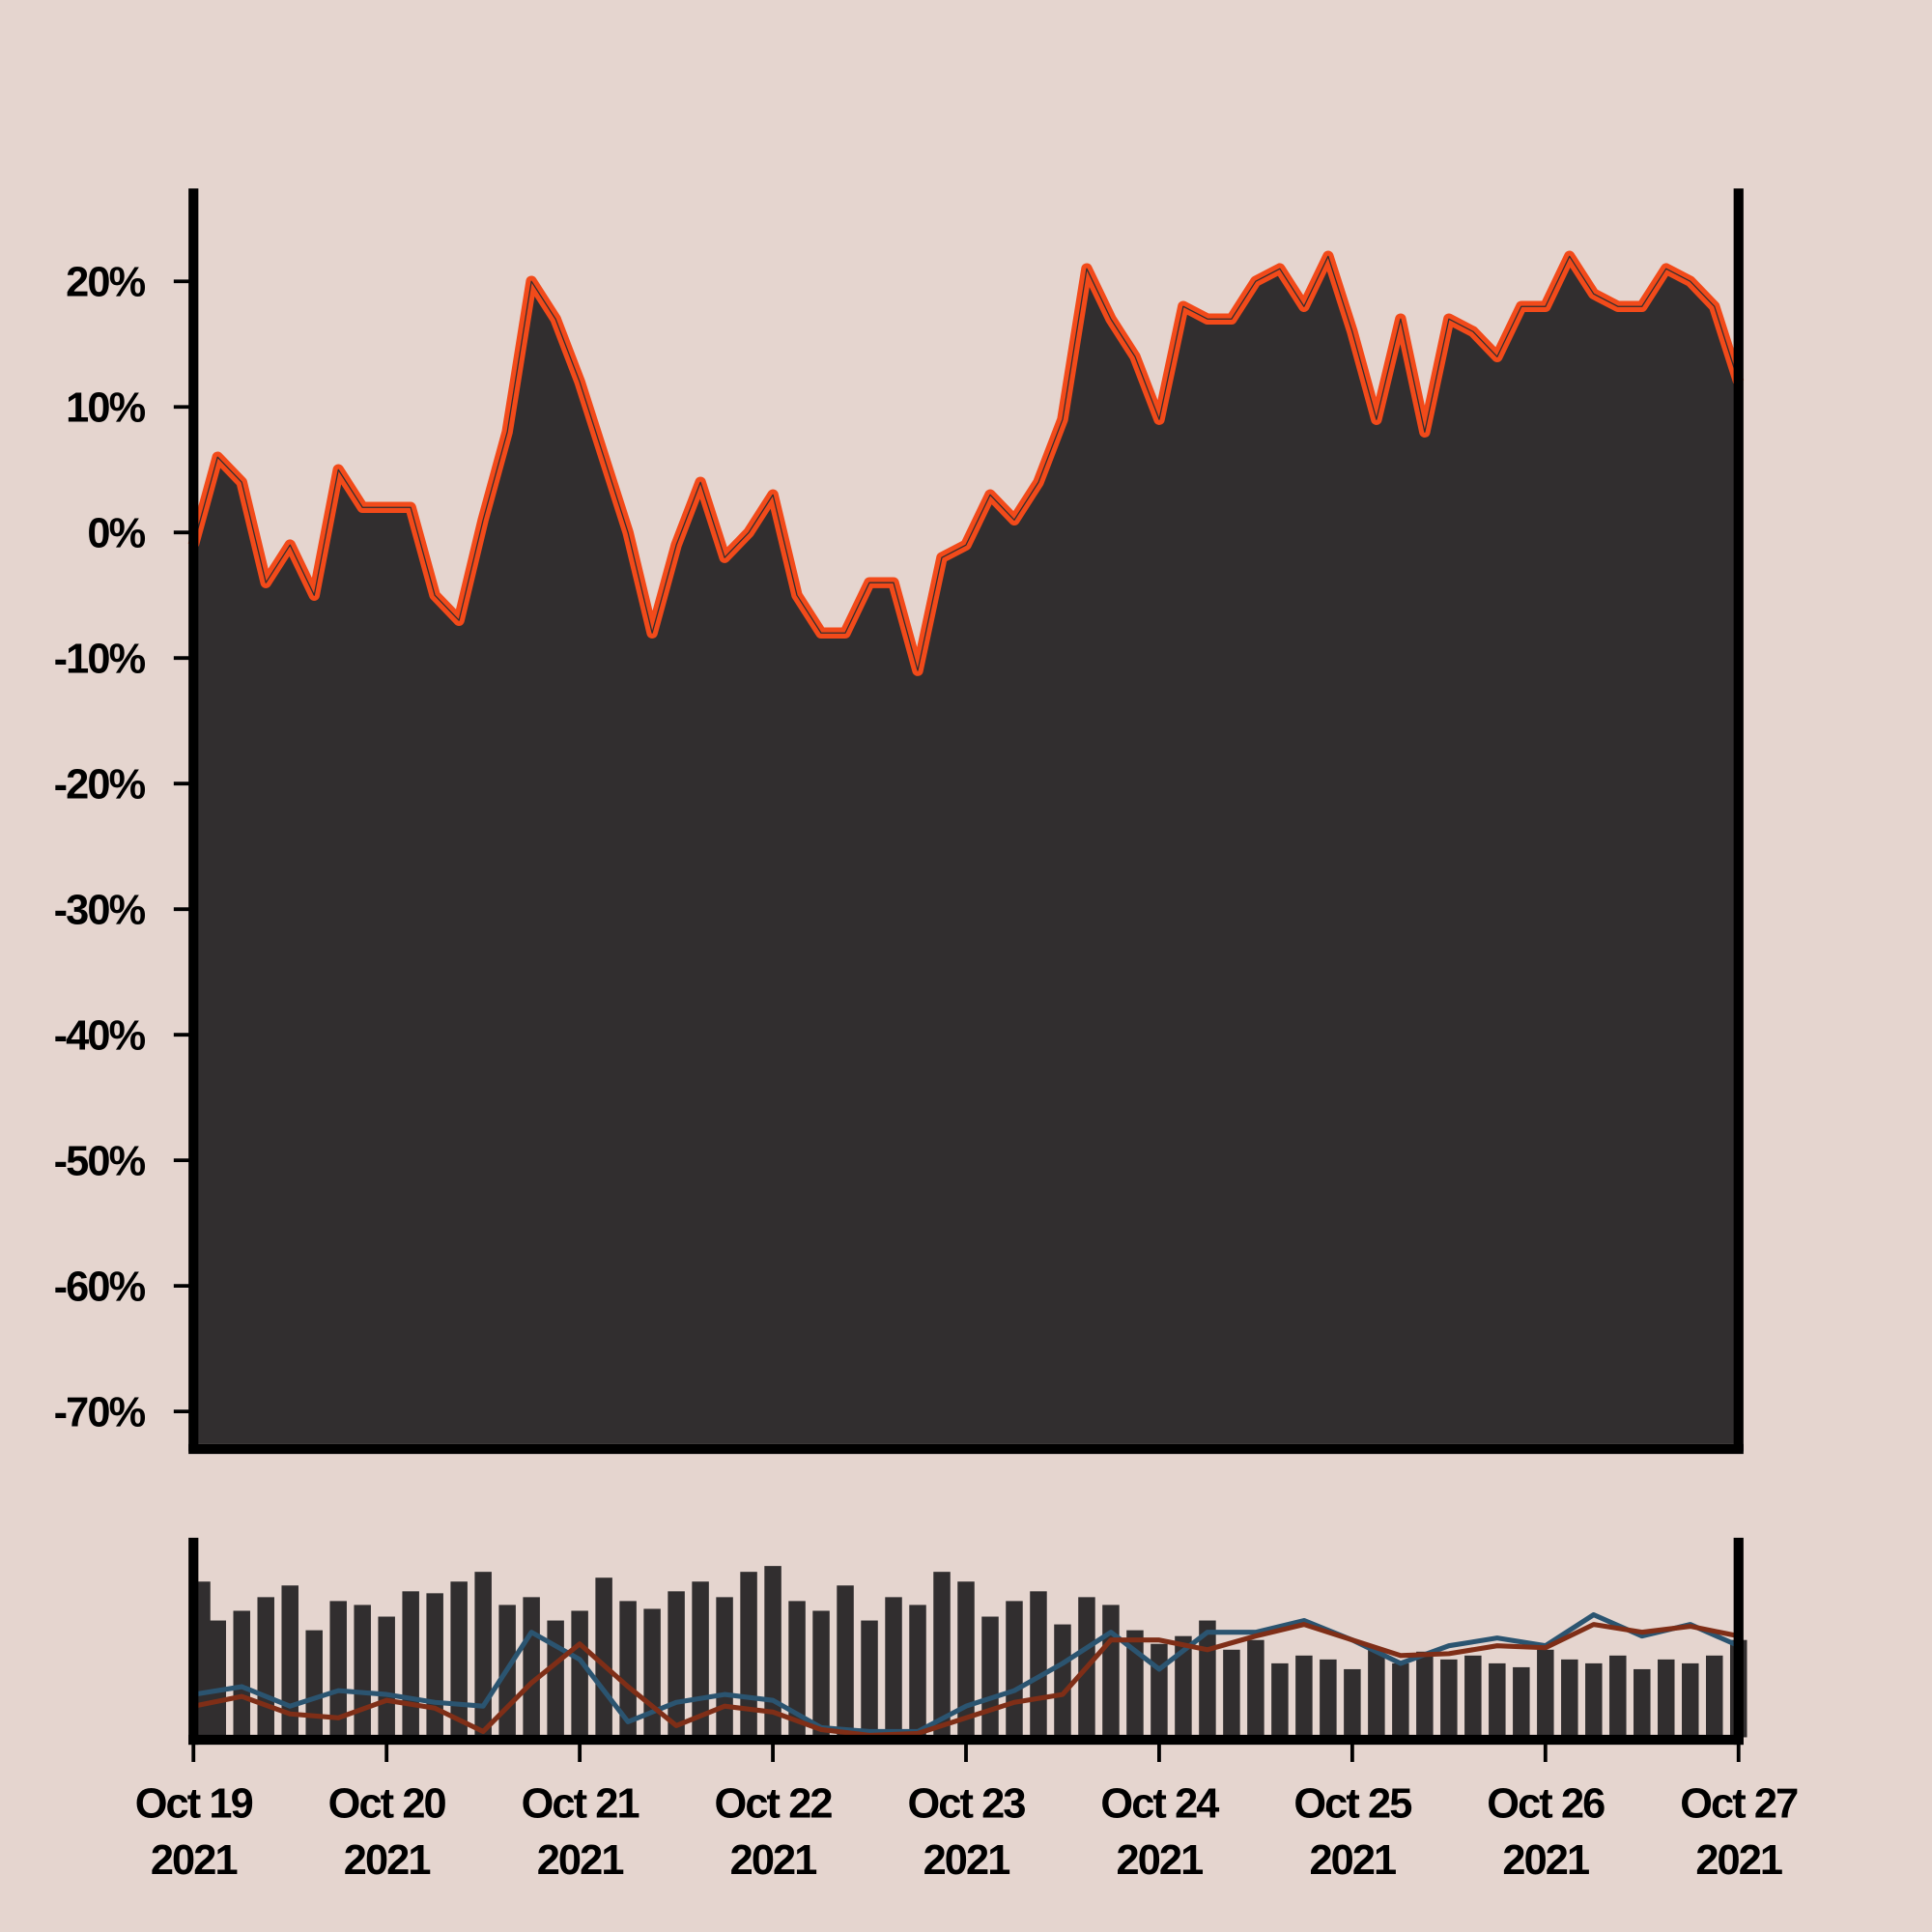  Describe the element at coordinates (1739, 1832) in the screenshot. I see `x-tick-label: Oct 27 2021` at that location.